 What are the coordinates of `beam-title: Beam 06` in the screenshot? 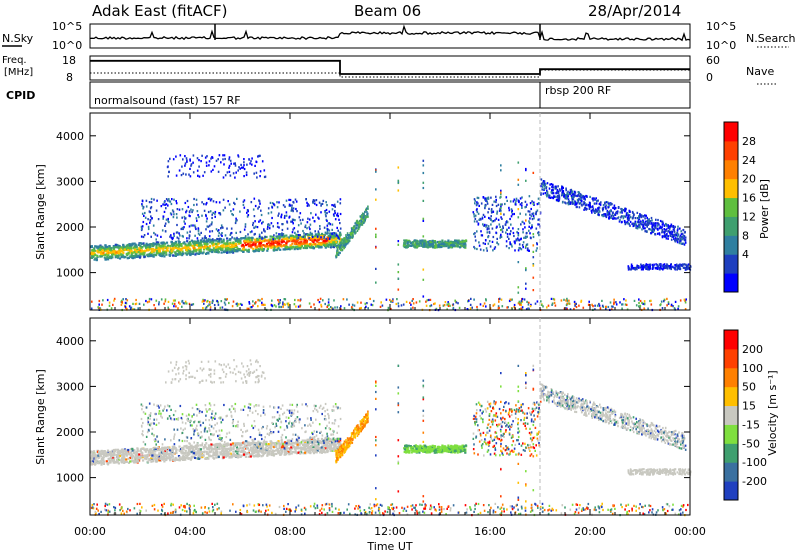 It's located at (387, 11).